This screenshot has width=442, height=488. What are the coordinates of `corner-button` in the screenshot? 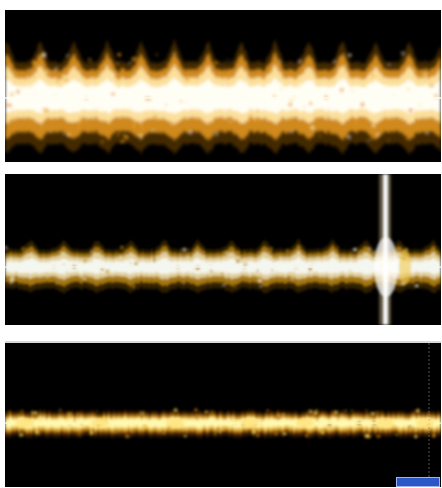 It's located at (418, 482).